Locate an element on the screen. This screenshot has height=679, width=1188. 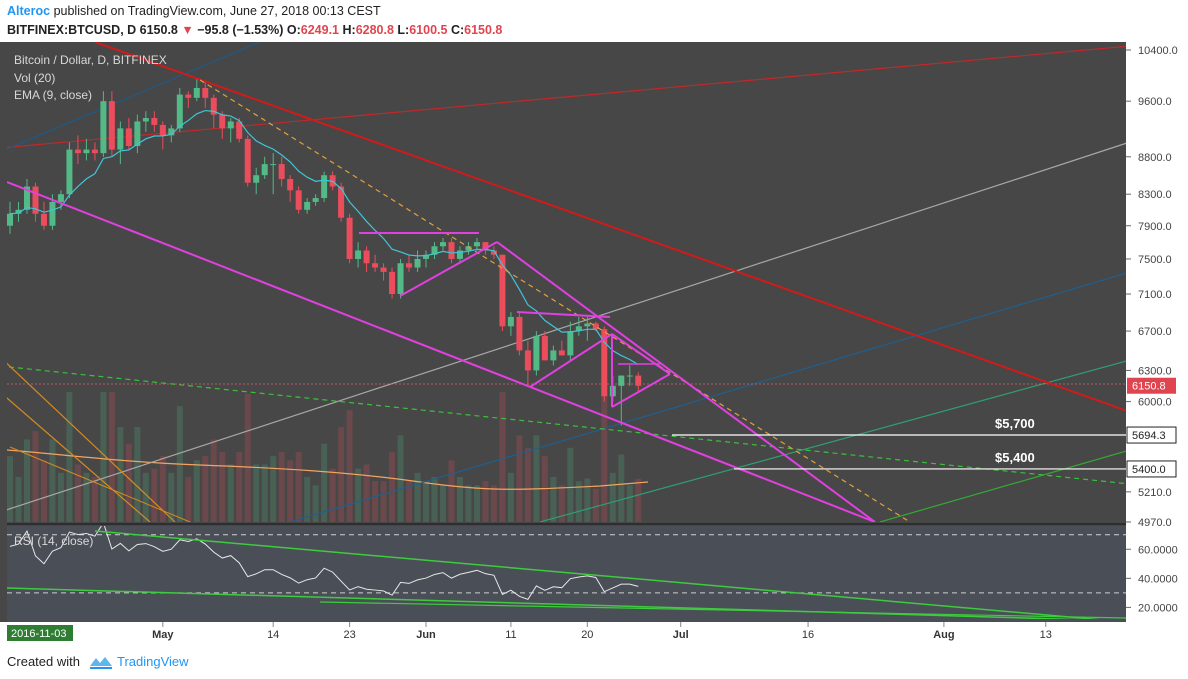
rsi-line is located at coordinates (324, 563).